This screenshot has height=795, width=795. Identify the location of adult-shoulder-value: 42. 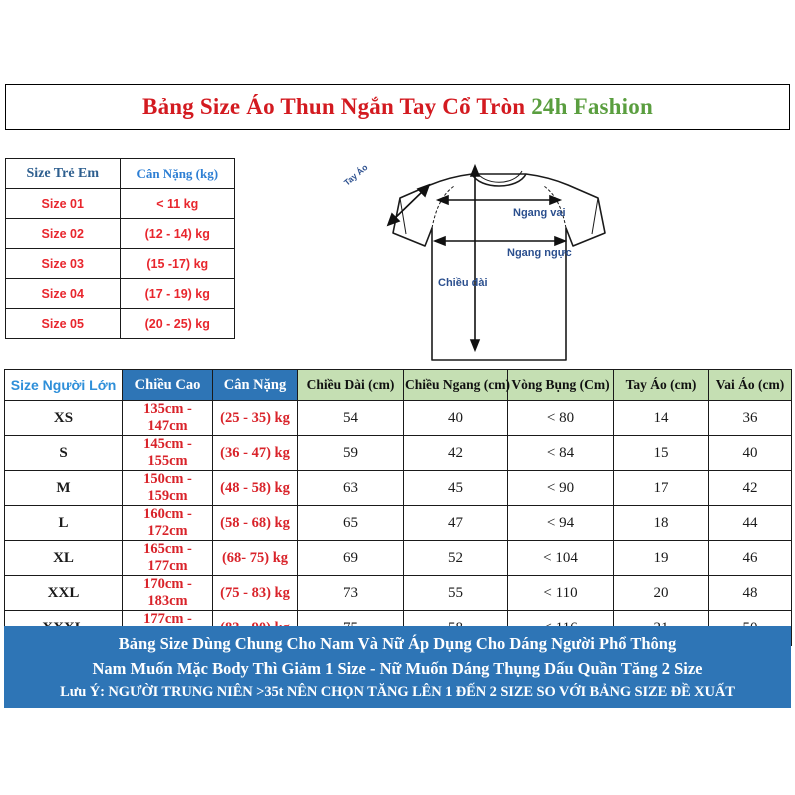
(750, 488).